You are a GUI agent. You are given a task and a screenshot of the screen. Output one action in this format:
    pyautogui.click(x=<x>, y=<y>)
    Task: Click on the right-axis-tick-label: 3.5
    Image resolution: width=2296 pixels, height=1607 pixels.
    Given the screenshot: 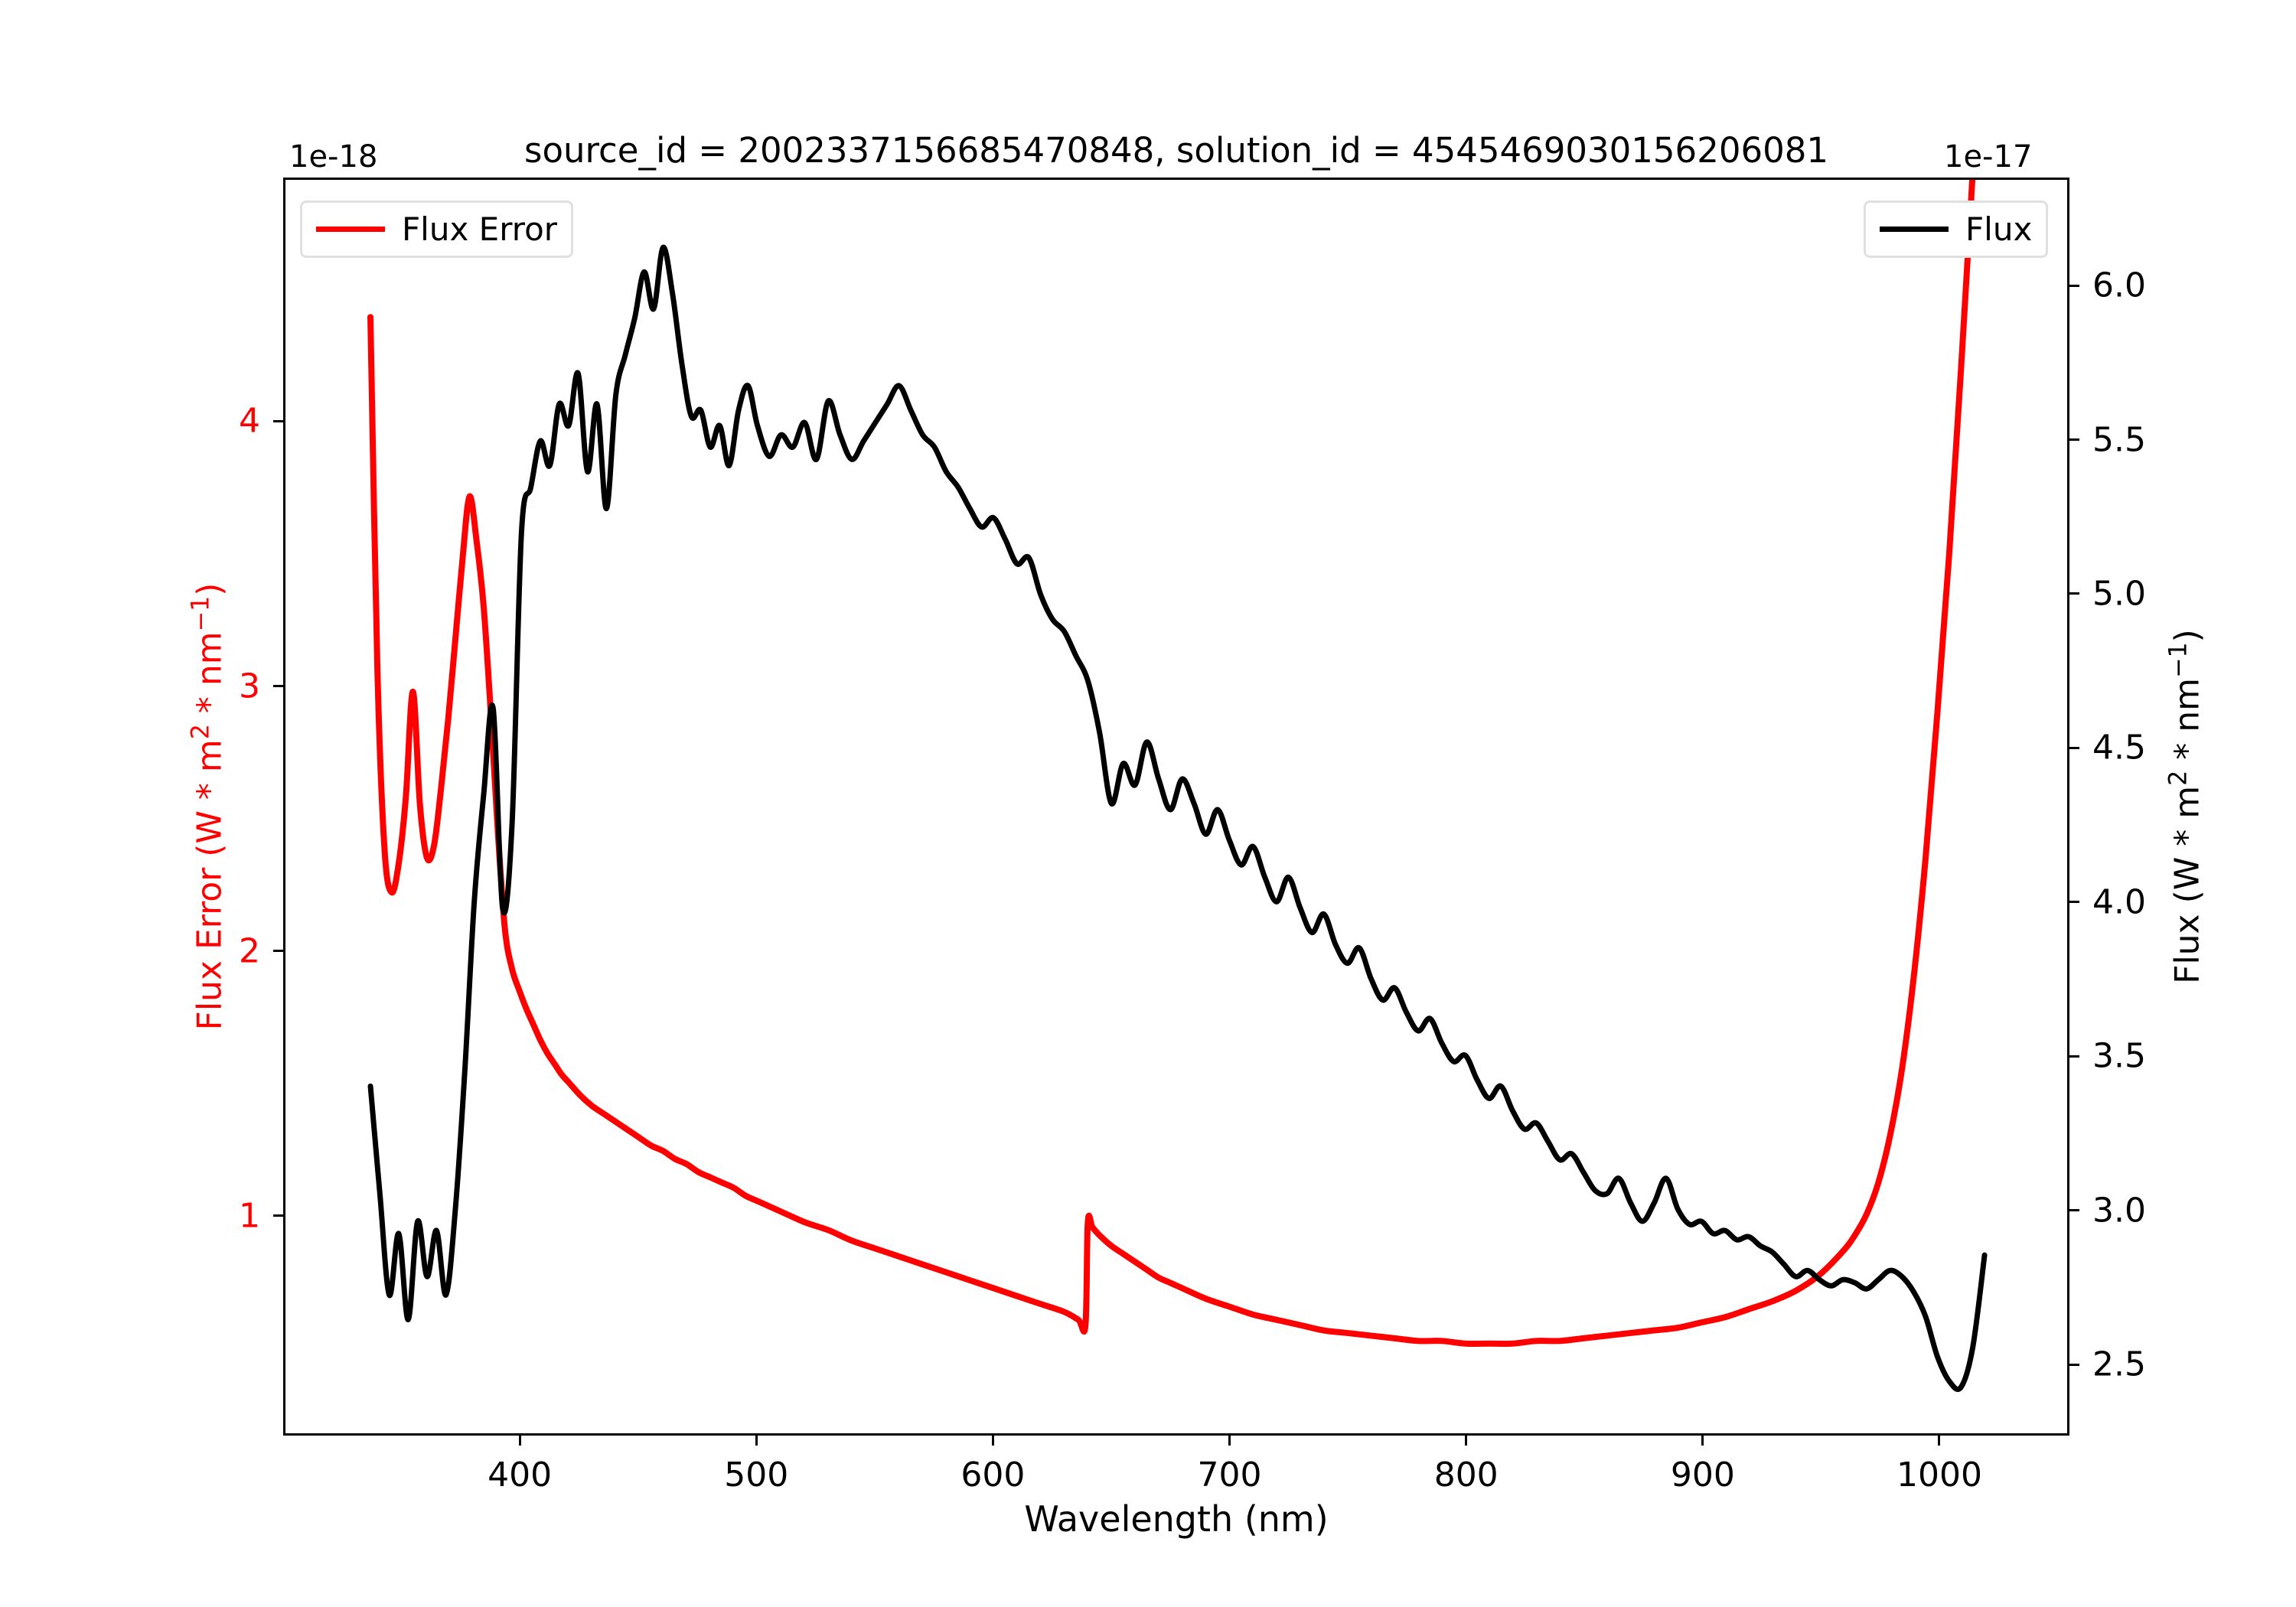 What is the action you would take?
    pyautogui.click(x=2119, y=1056)
    